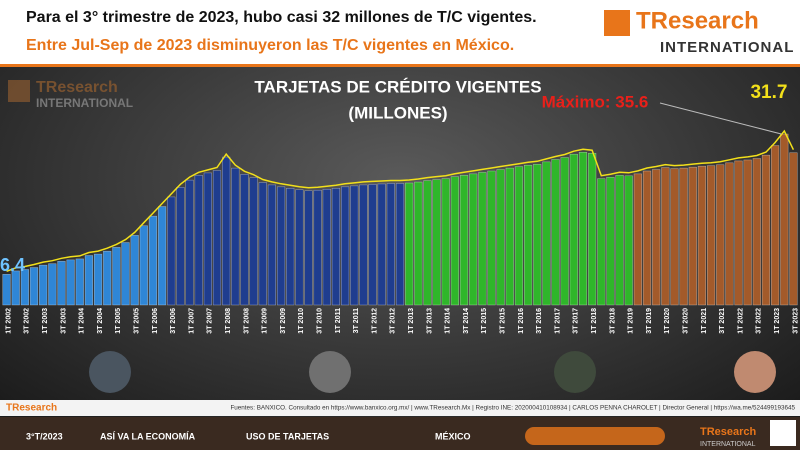  What do you see at coordinates (722, 321) in the screenshot?
I see `x-tick-label: 3T 2021` at bounding box center [722, 321].